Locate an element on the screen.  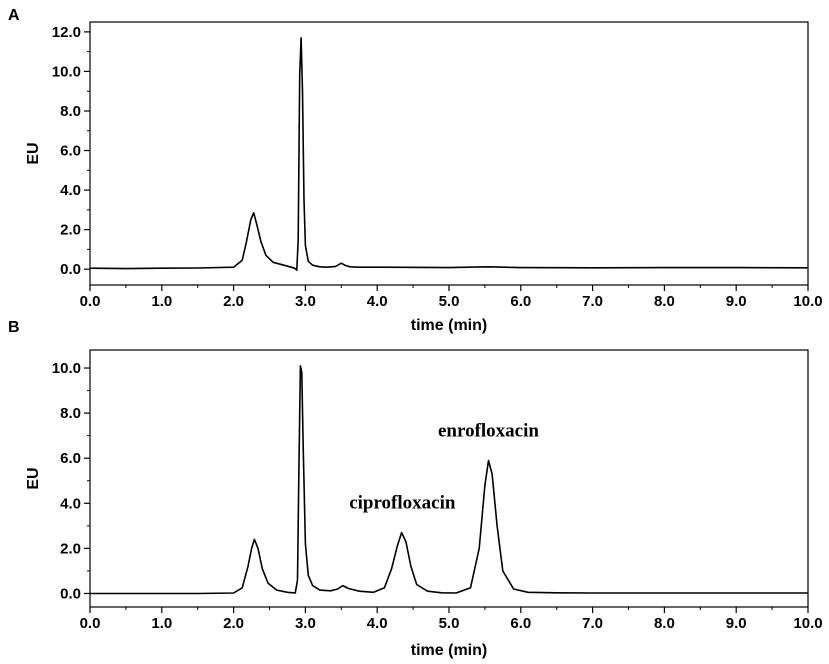
panel-label: A is located at coordinates (14, 15).